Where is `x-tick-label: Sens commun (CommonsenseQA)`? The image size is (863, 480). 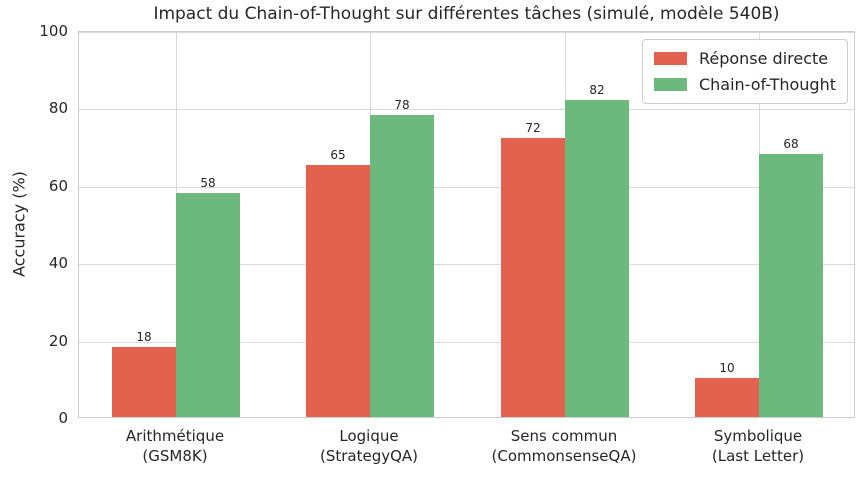
x-tick-label: Sens commun (CommonsenseQA) is located at coordinates (564, 446).